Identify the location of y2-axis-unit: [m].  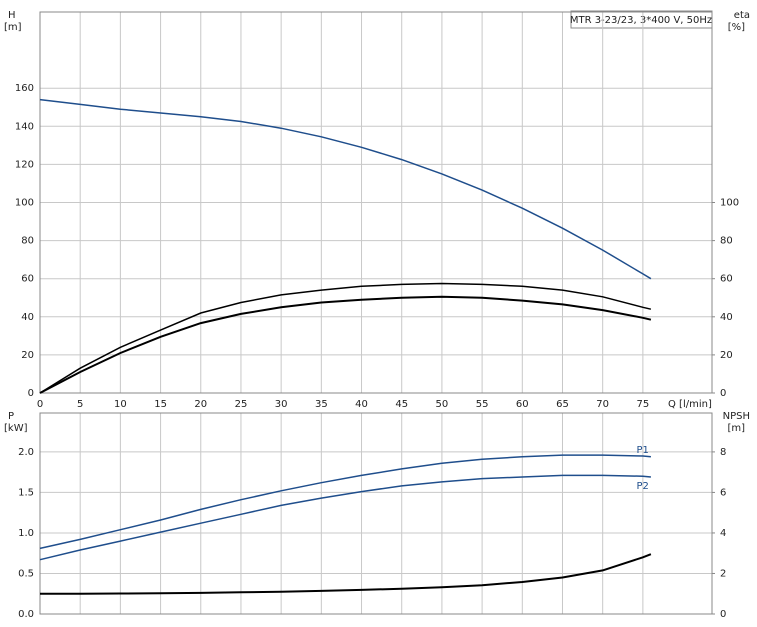
(736, 428).